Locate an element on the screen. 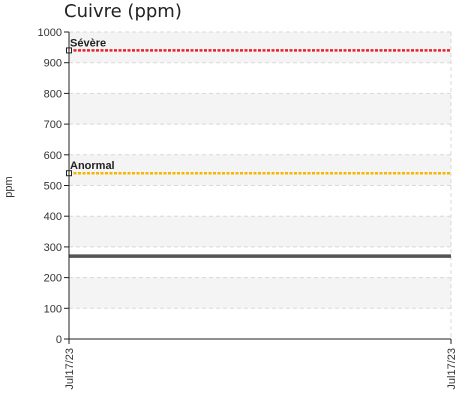 The image size is (457, 413). y-tick-label: 700 is located at coordinates (53, 125).